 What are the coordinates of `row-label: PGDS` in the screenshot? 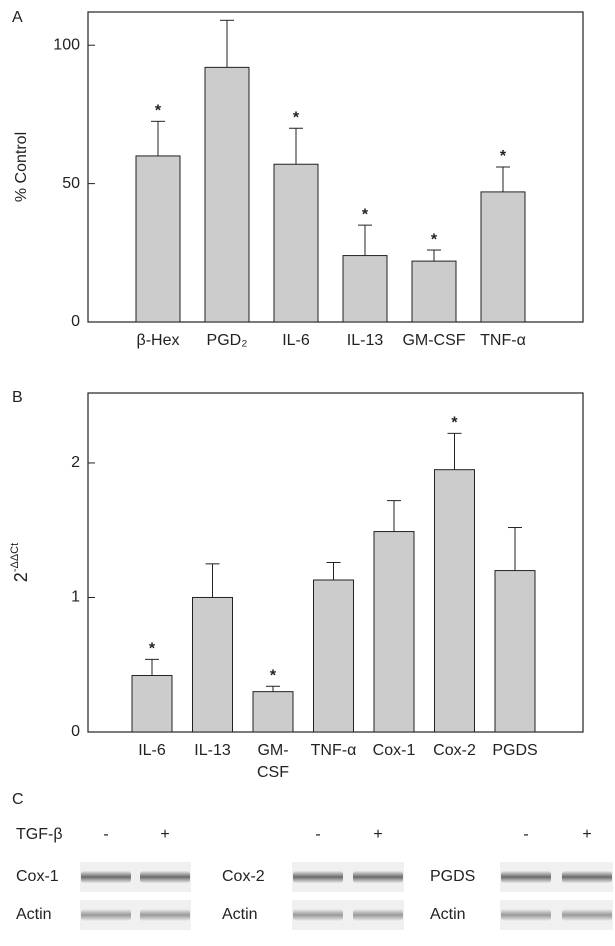 It's located at (452, 876).